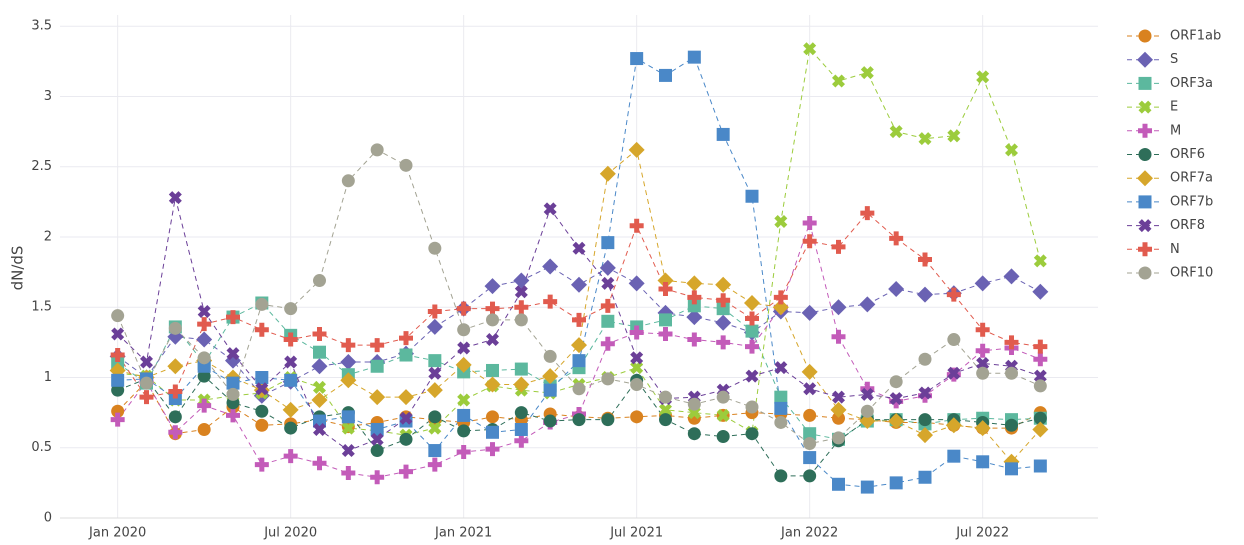 This screenshot has width=1244, height=545. Describe the element at coordinates (48, 377) in the screenshot. I see `y-tick-label: 1` at that location.